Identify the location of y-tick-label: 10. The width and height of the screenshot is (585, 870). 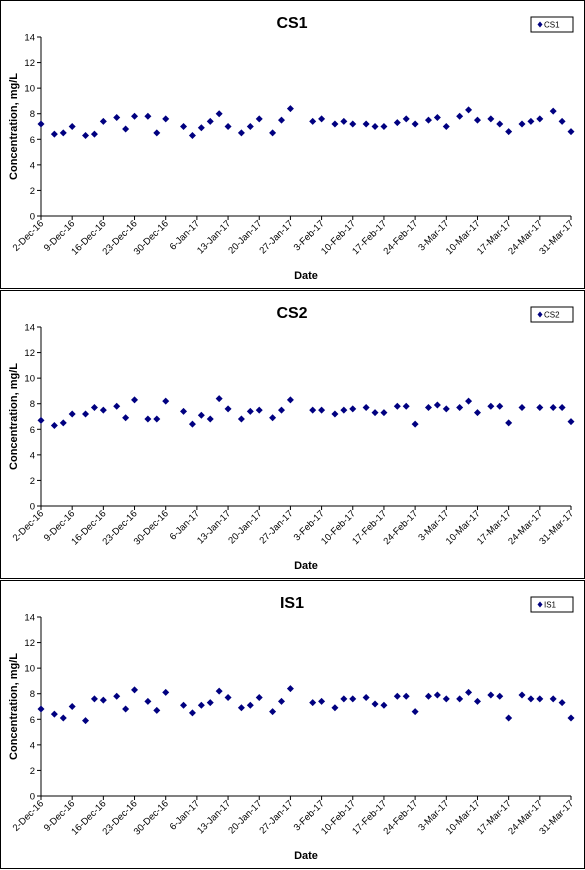
(29, 669).